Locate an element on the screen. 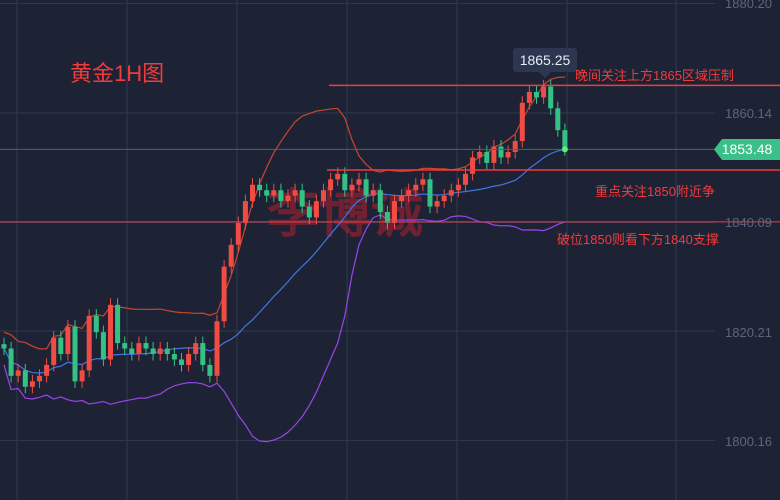 The image size is (780, 500). y-tick: 1800.16 is located at coordinates (748, 441).